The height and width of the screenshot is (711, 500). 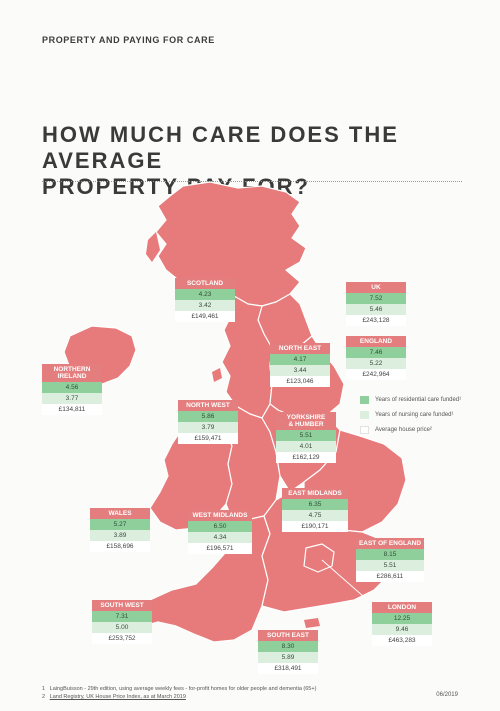 I want to click on map-island-isle-of-wight, so click(x=312, y=623).